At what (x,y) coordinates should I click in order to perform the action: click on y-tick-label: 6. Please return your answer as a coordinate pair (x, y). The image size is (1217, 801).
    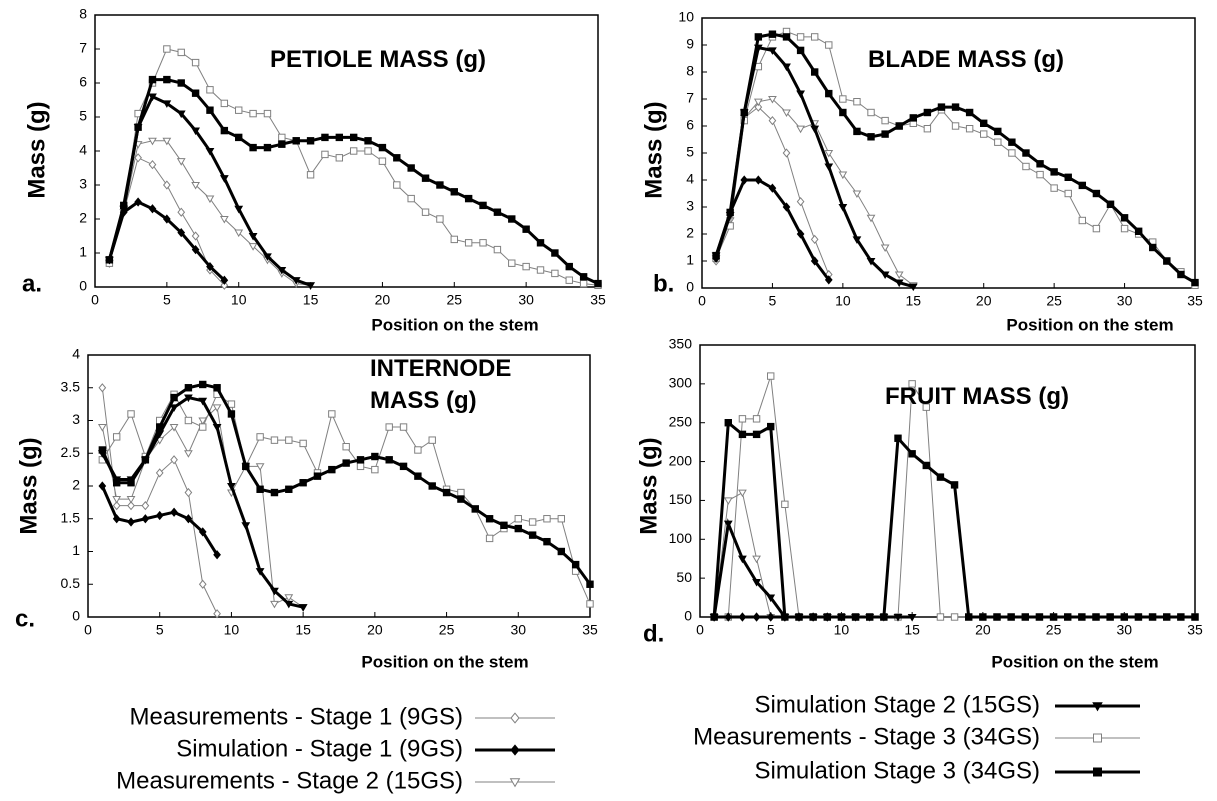
    Looking at the image, I should click on (690, 125).